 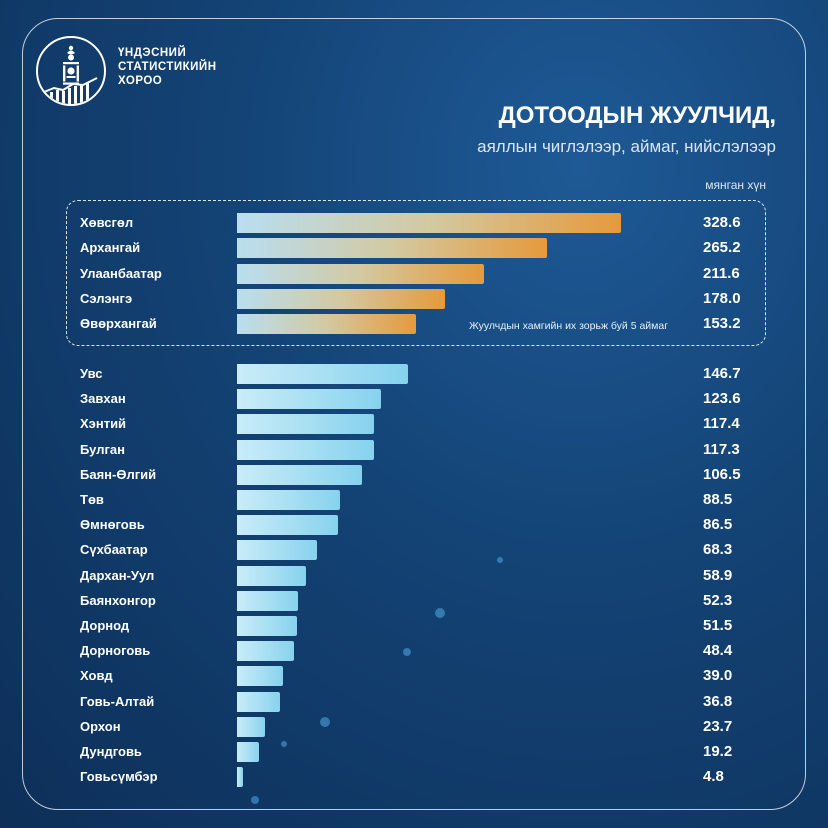 I want to click on category-label: Сүхбаатар, so click(x=114, y=550).